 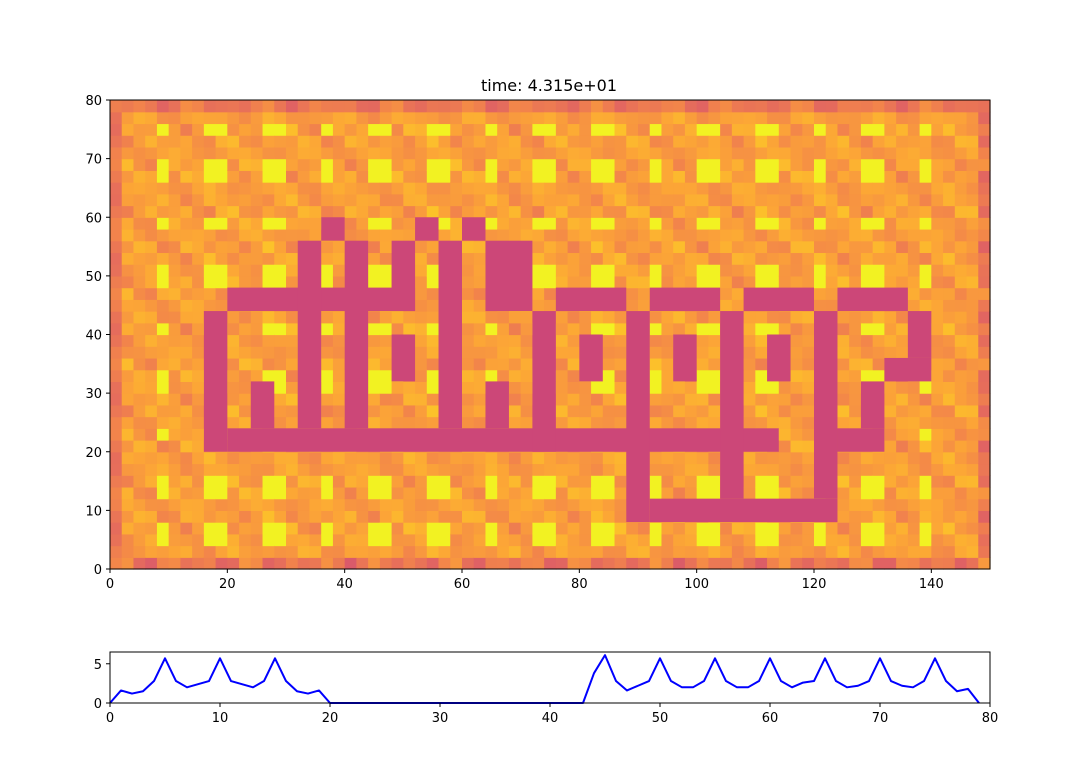 I want to click on y-tick-label: 10, so click(x=93, y=511).